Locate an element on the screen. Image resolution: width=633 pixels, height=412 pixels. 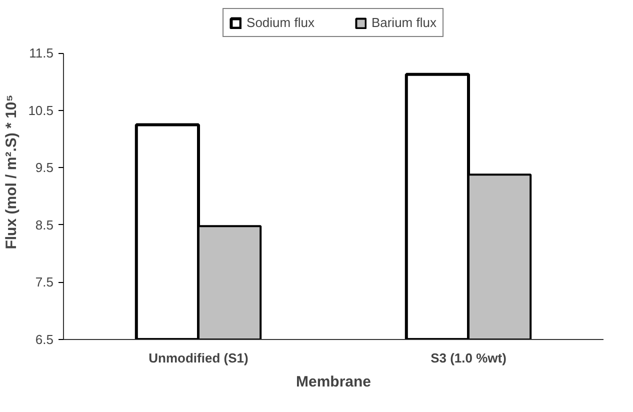
y-tick-label: 9.5 is located at coordinates (44, 168).